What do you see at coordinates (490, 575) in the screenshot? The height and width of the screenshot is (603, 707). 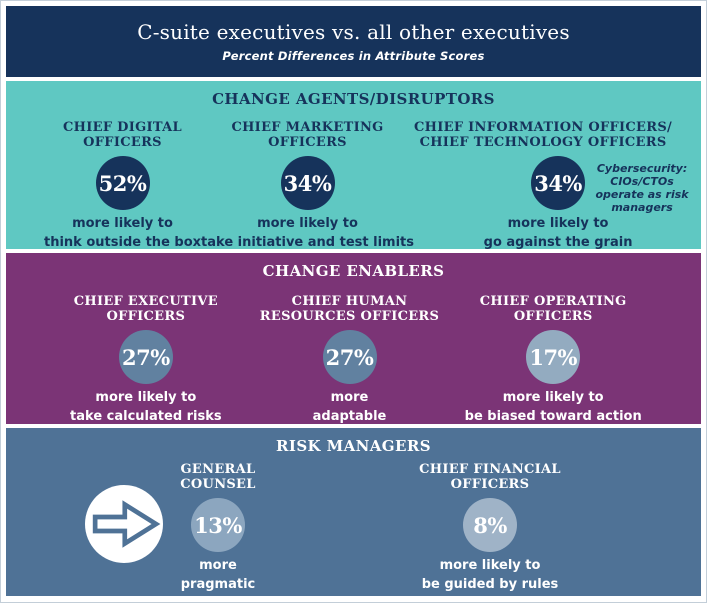 I see `attribute-description: more likely to be guided by rules` at bounding box center [490, 575].